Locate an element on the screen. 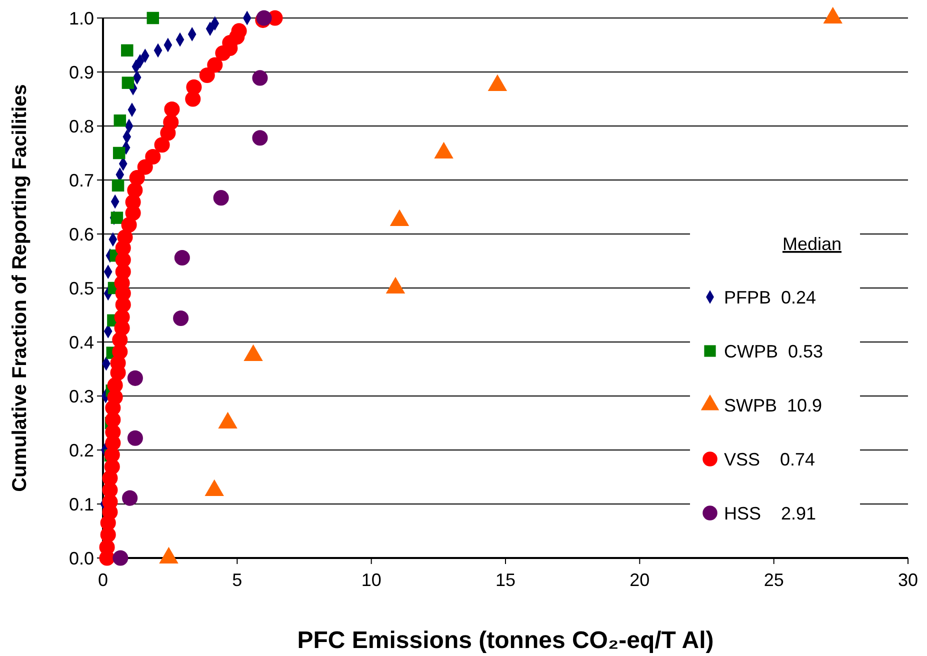 The width and height of the screenshot is (927, 656). y-tick-label: 0.8 is located at coordinates (81, 126).